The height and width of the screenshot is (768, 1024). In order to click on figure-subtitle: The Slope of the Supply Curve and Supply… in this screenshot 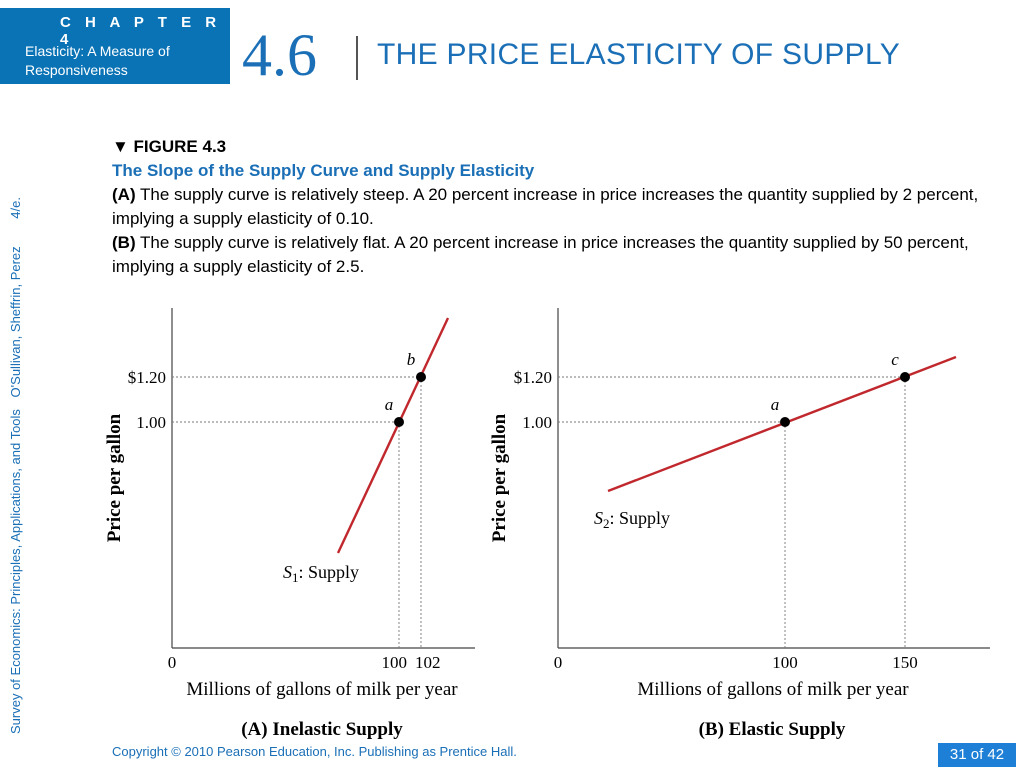, I will do `click(323, 170)`.